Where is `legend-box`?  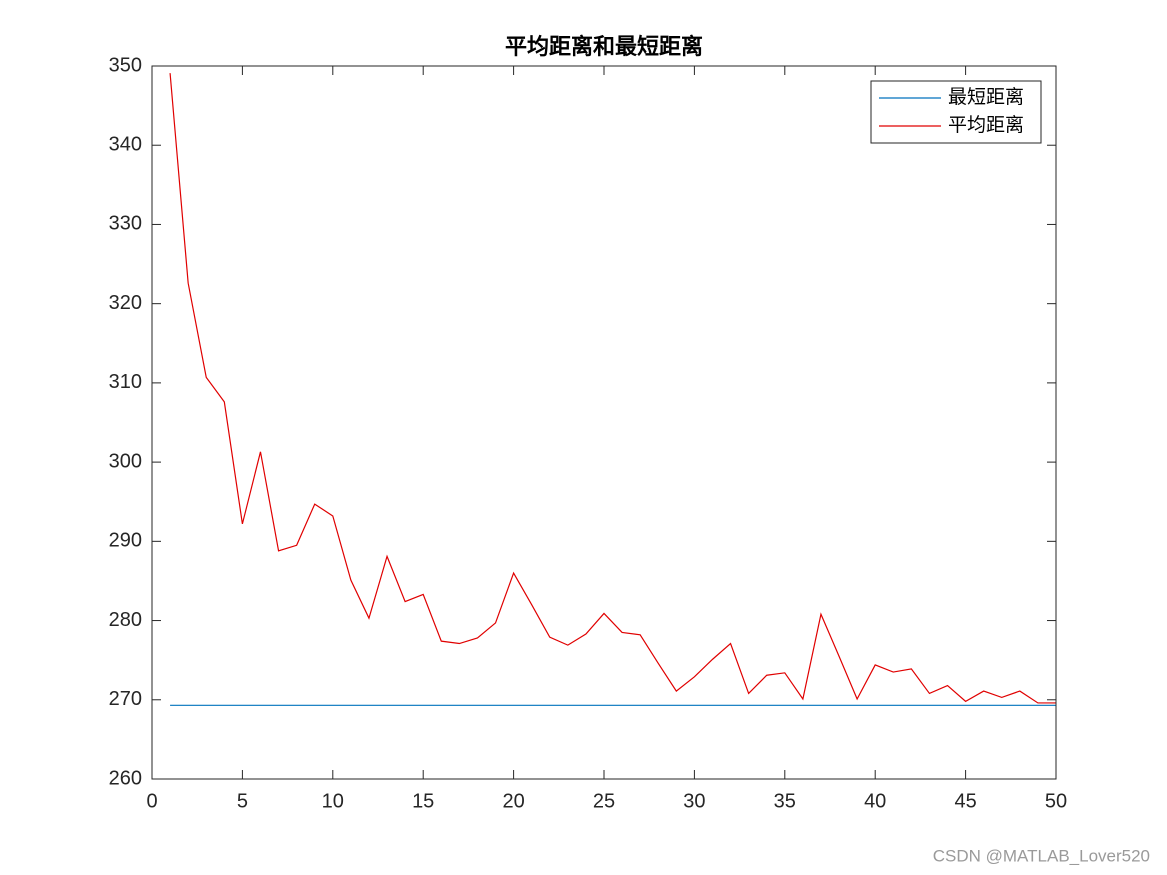 legend-box is located at coordinates (956, 112).